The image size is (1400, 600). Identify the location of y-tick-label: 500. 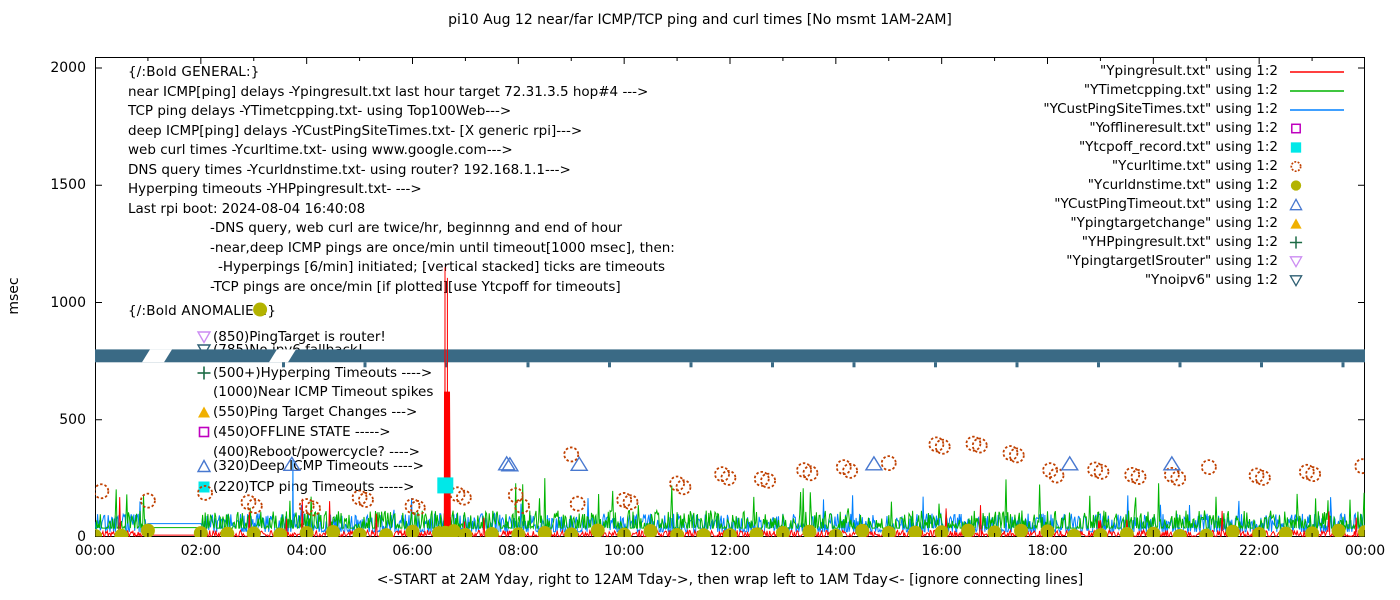
(72, 419).